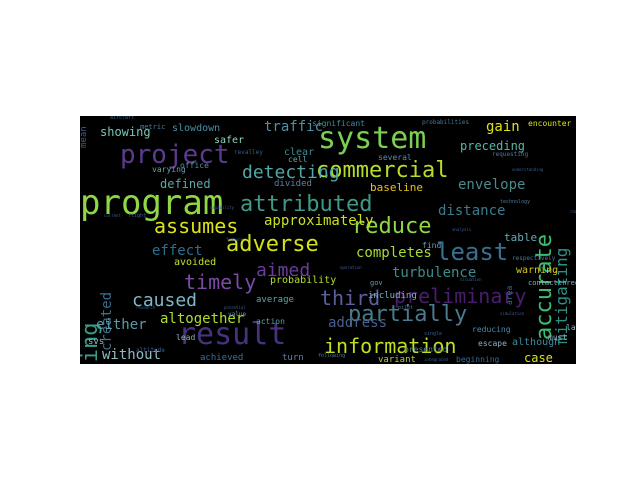  Describe the element at coordinates (358, 323) in the screenshot. I see `cloud-word-address: address` at that location.